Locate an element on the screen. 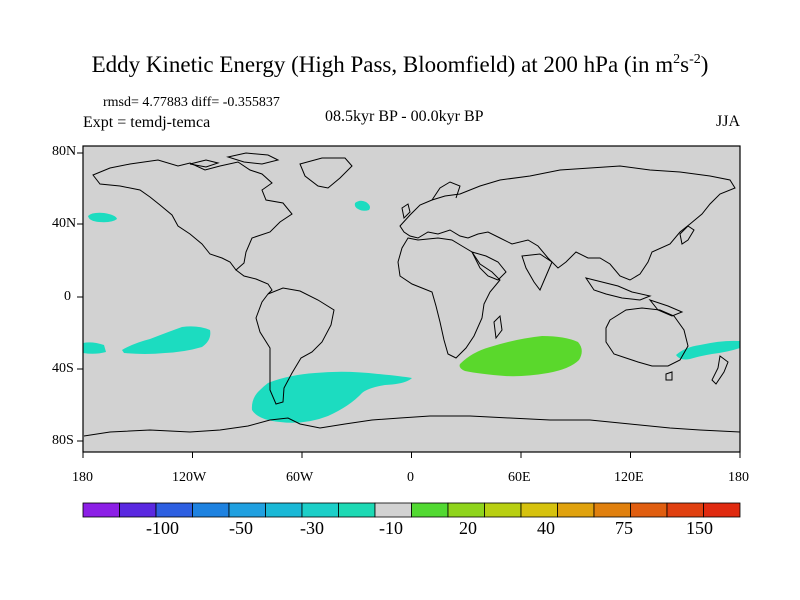  anomaly-south-pacific is located at coordinates (94, 348).